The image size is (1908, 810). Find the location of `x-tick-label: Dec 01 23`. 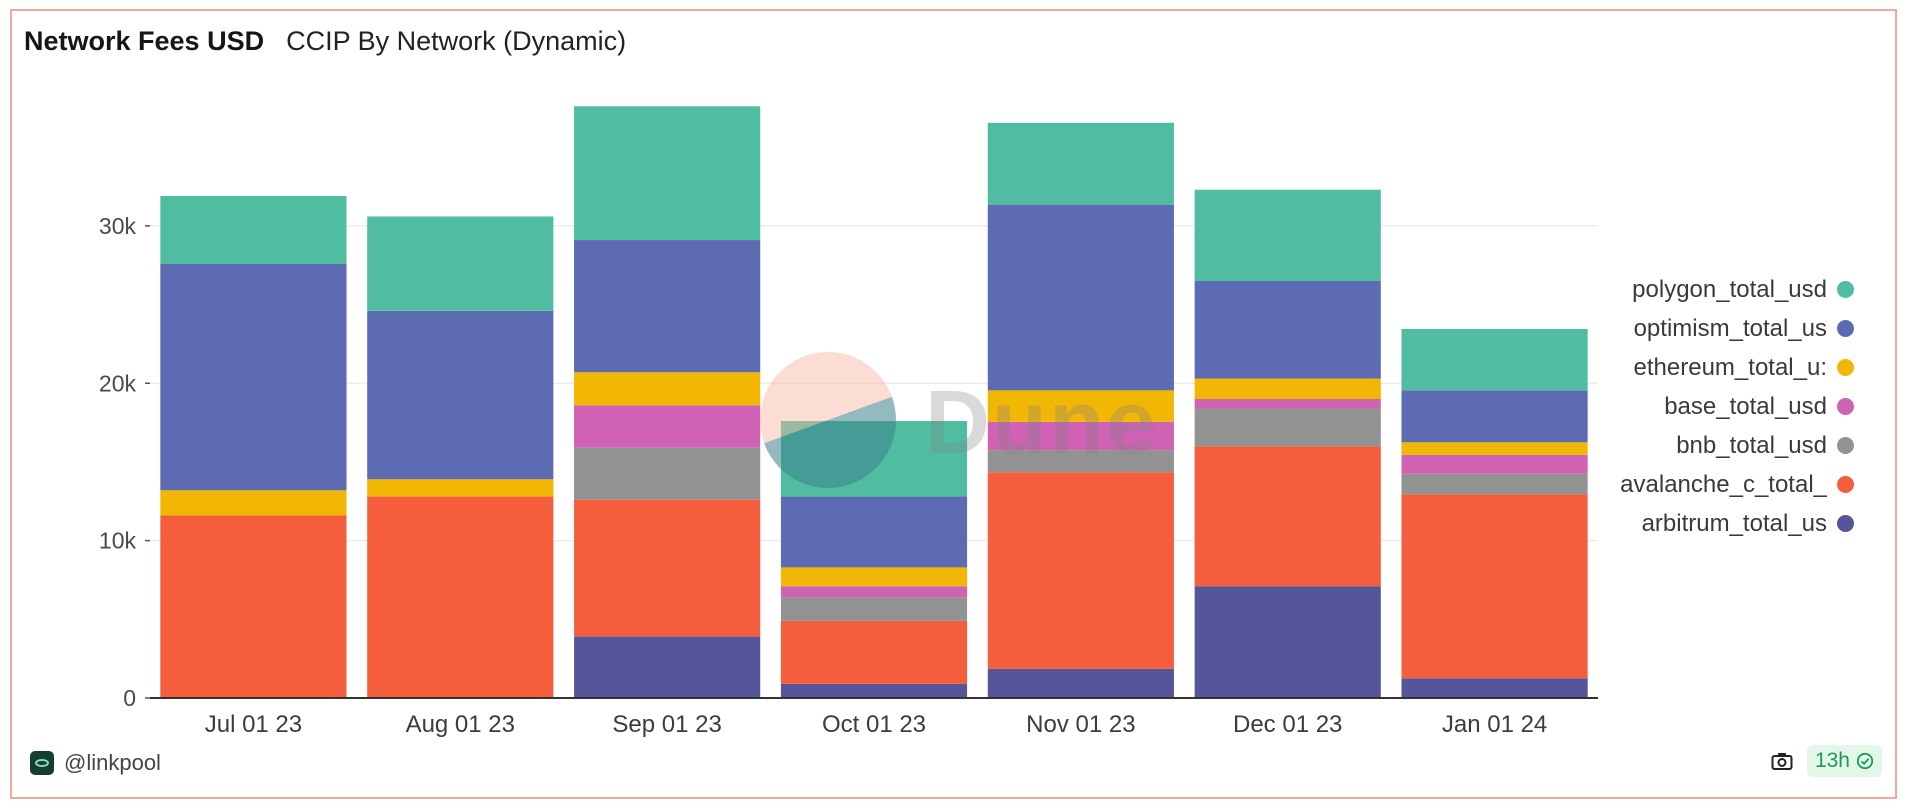

x-tick-label: Dec 01 23 is located at coordinates (1287, 724).